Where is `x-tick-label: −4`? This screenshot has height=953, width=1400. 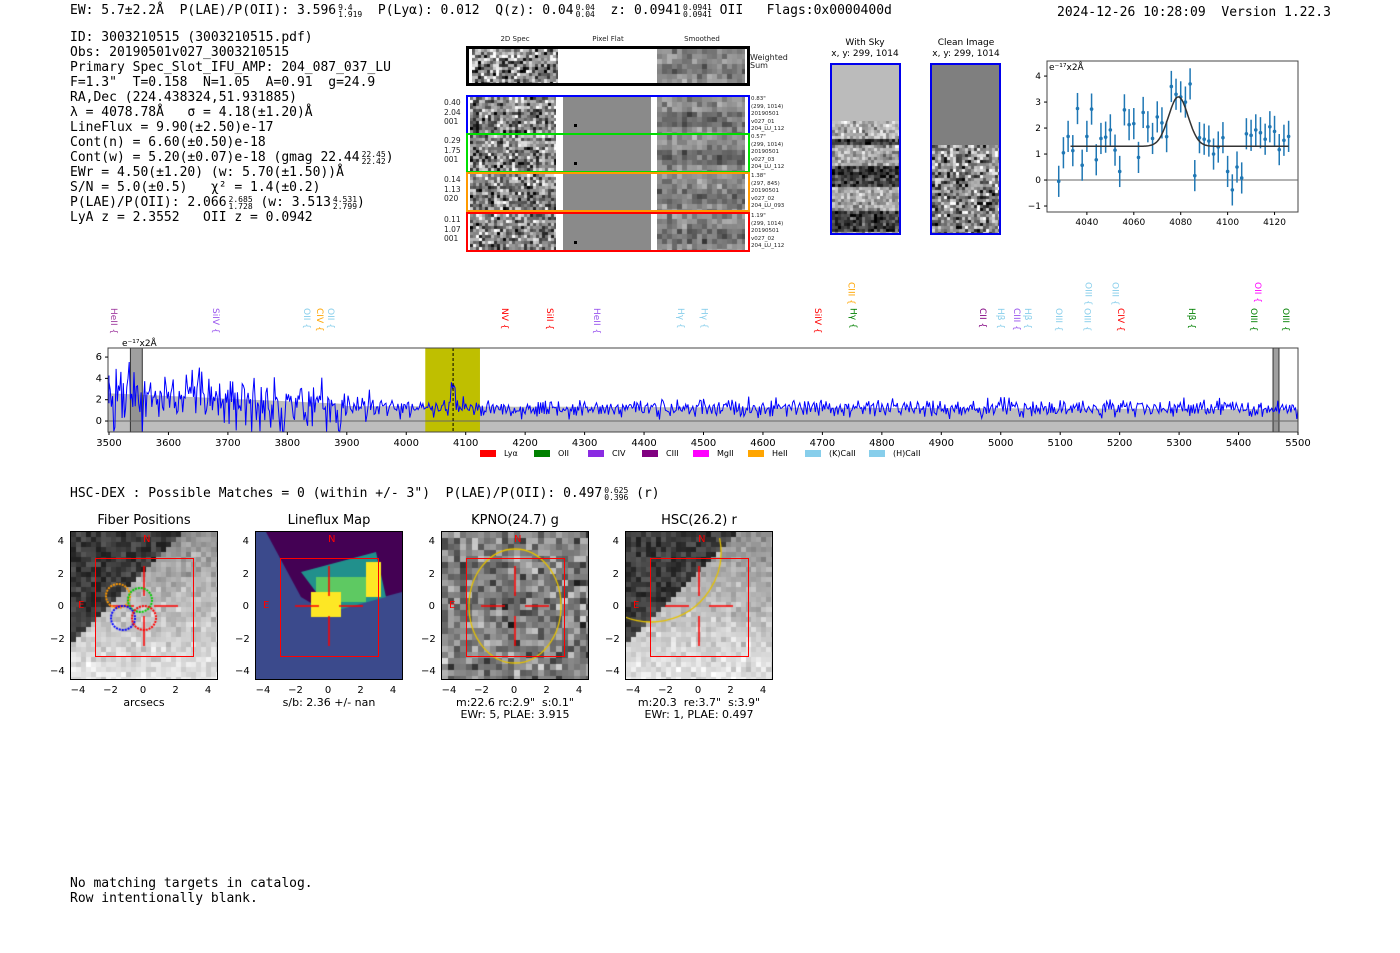 x-tick-label: −4 is located at coordinates (78, 690).